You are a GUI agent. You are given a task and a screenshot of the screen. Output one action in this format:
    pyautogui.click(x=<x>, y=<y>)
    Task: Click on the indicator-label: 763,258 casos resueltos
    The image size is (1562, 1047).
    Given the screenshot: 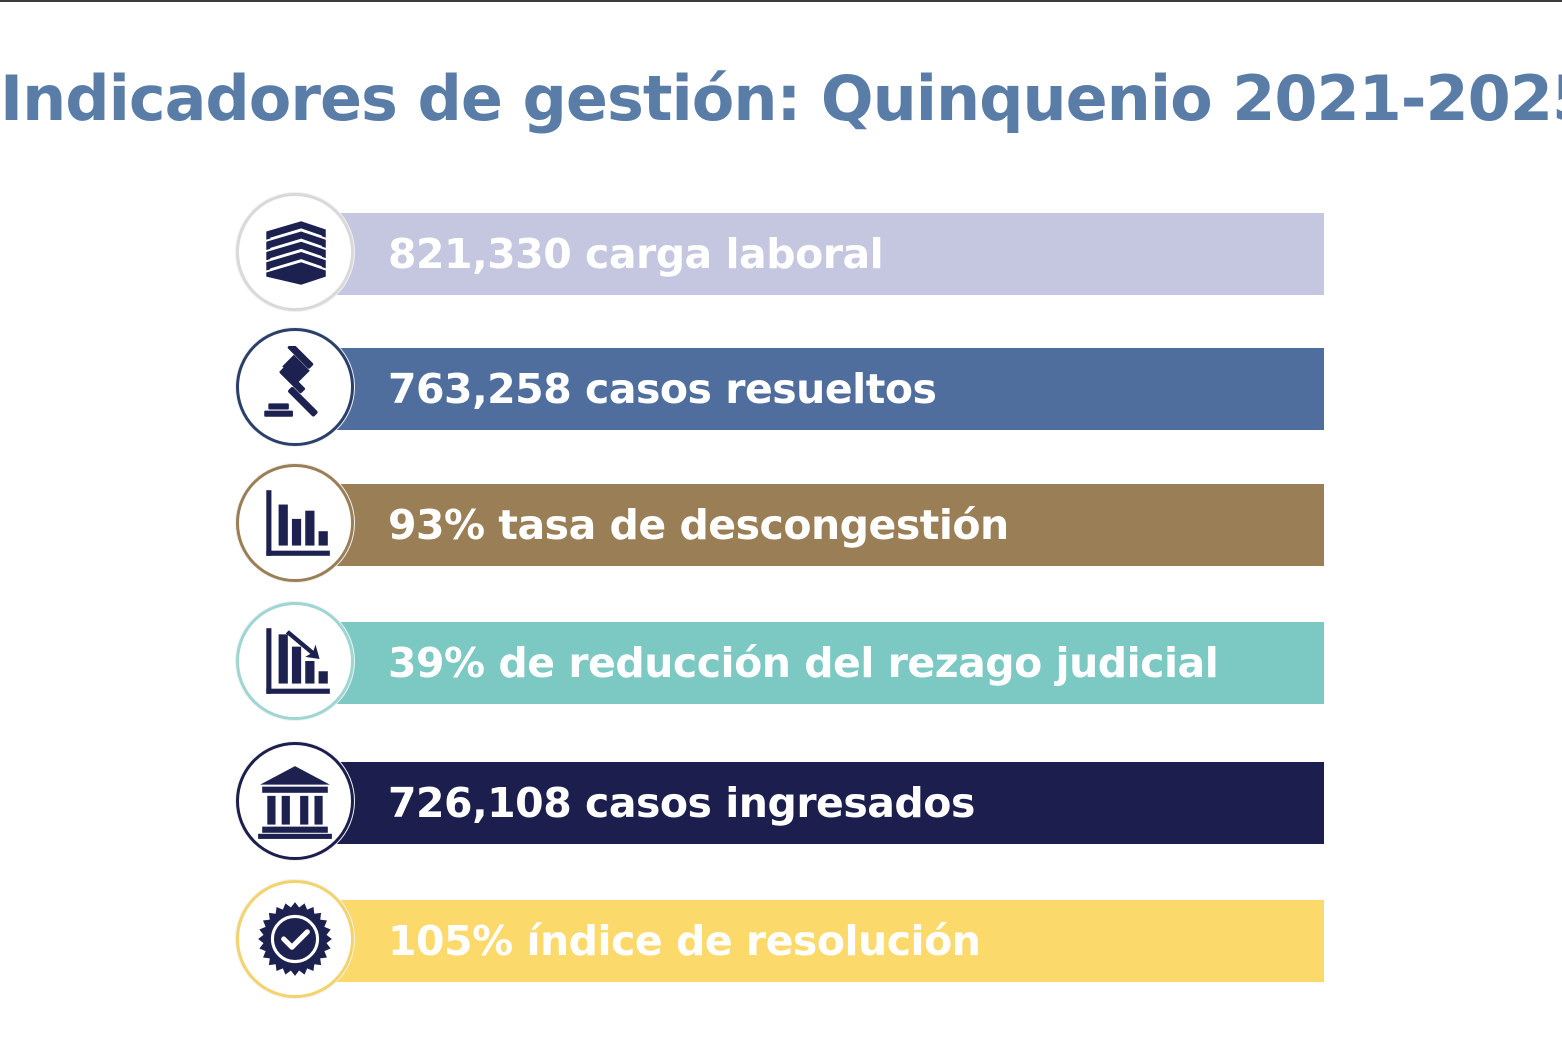 What is the action you would take?
    pyautogui.click(x=662, y=389)
    